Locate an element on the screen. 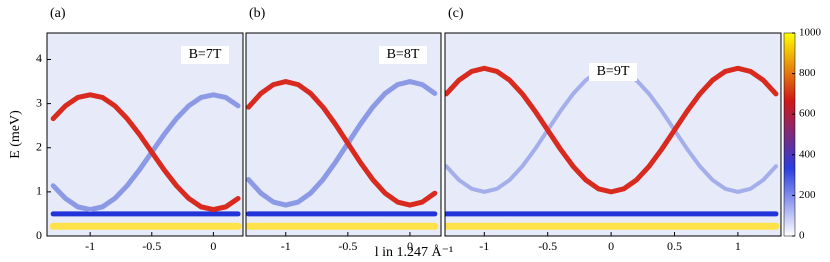 The image size is (830, 262). y-tick-label: 3 is located at coordinates (39, 102).